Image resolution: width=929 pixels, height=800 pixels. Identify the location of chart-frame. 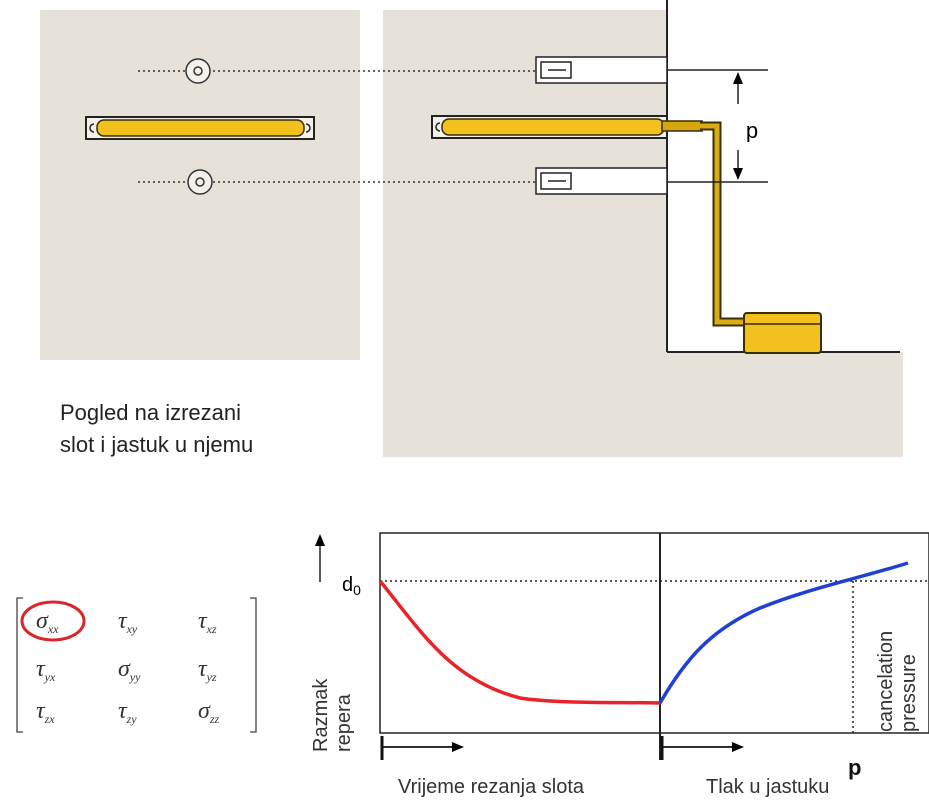
(654, 633).